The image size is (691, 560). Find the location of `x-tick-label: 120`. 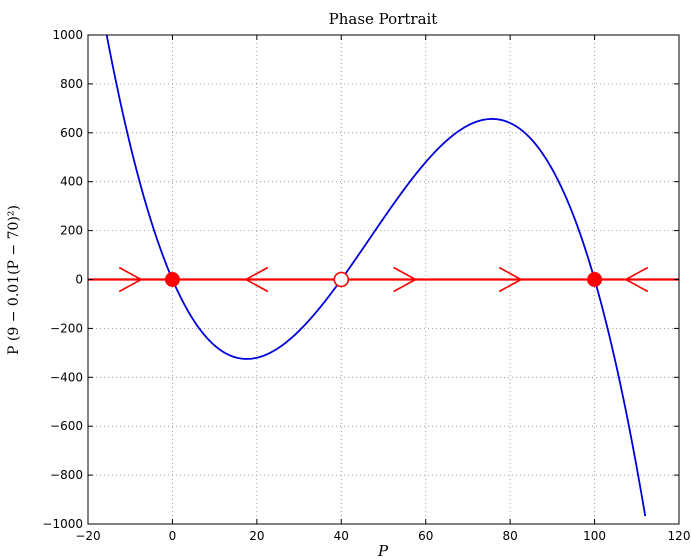

x-tick-label: 120 is located at coordinates (679, 536).